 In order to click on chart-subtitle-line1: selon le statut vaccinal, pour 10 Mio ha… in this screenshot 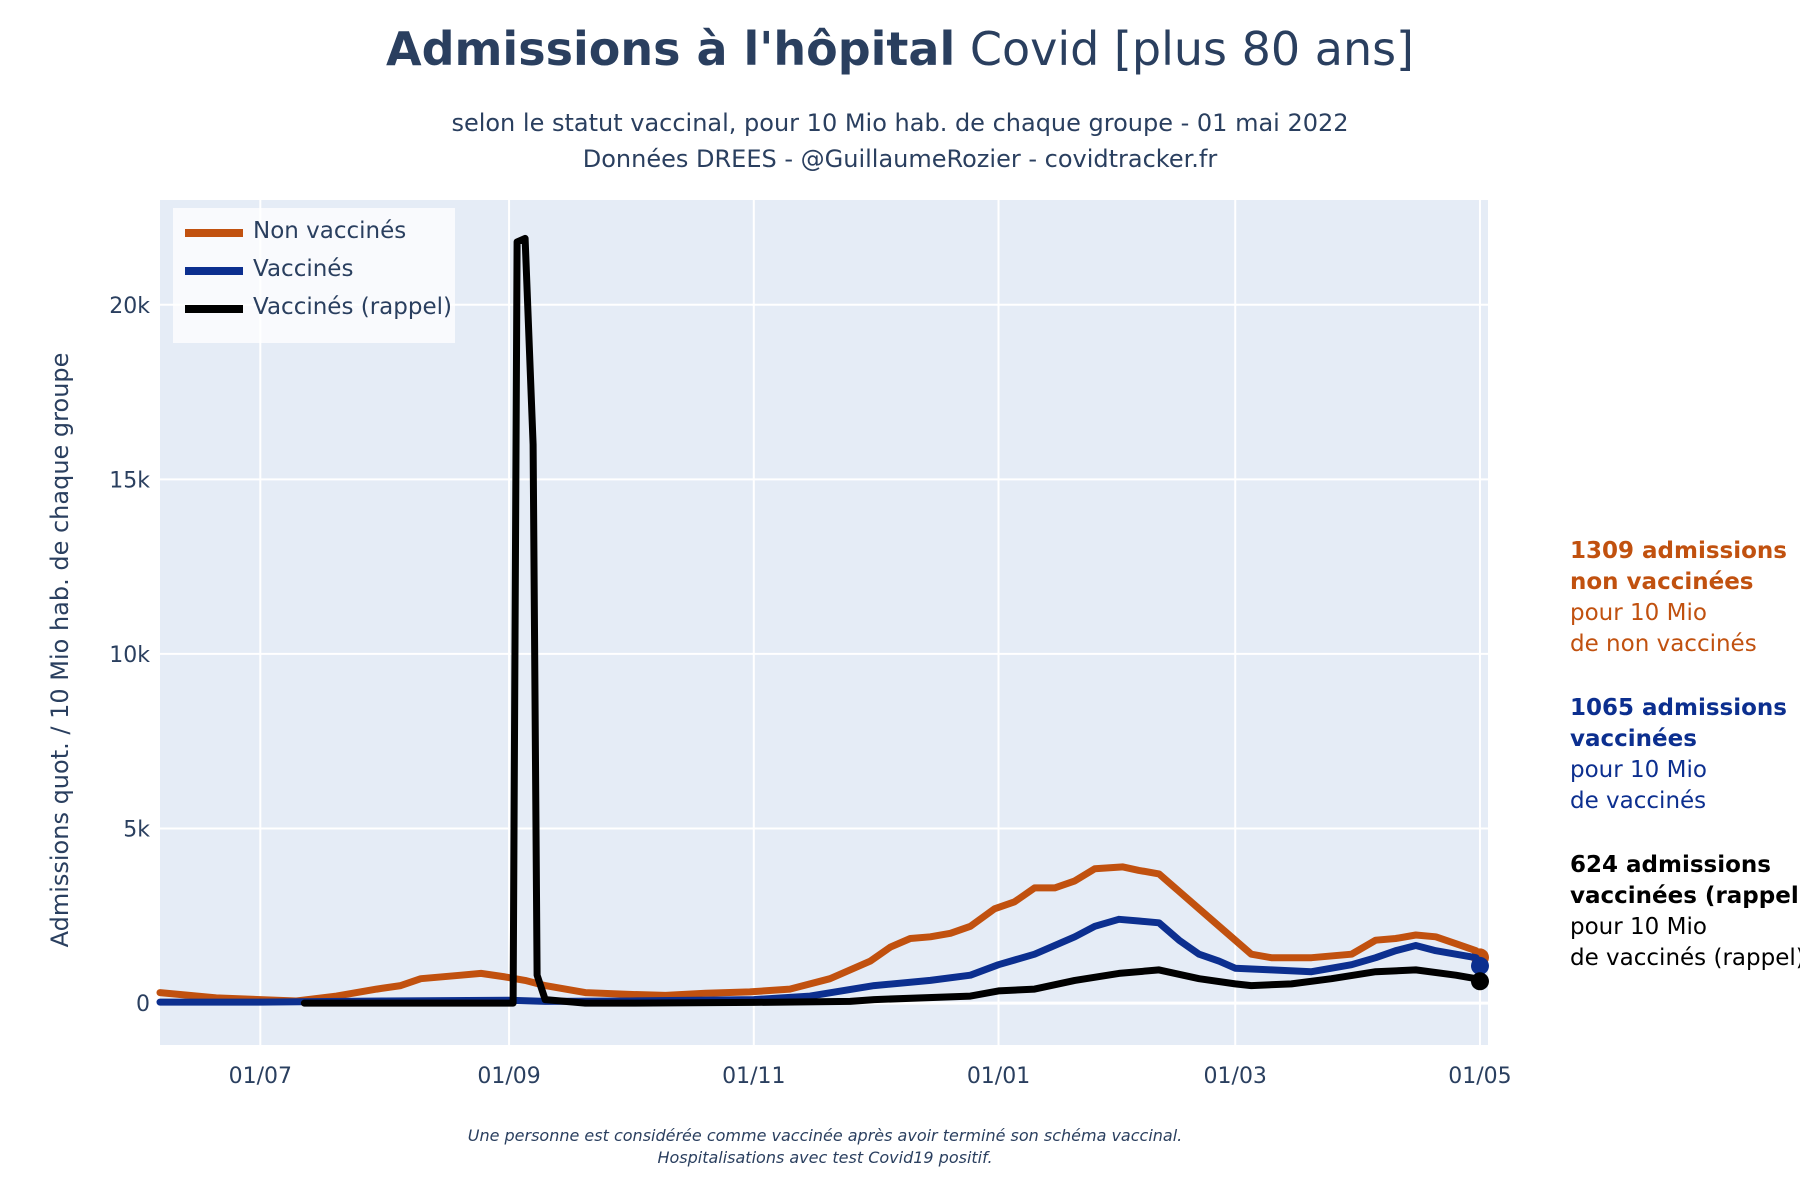, I will do `click(900, 123)`.